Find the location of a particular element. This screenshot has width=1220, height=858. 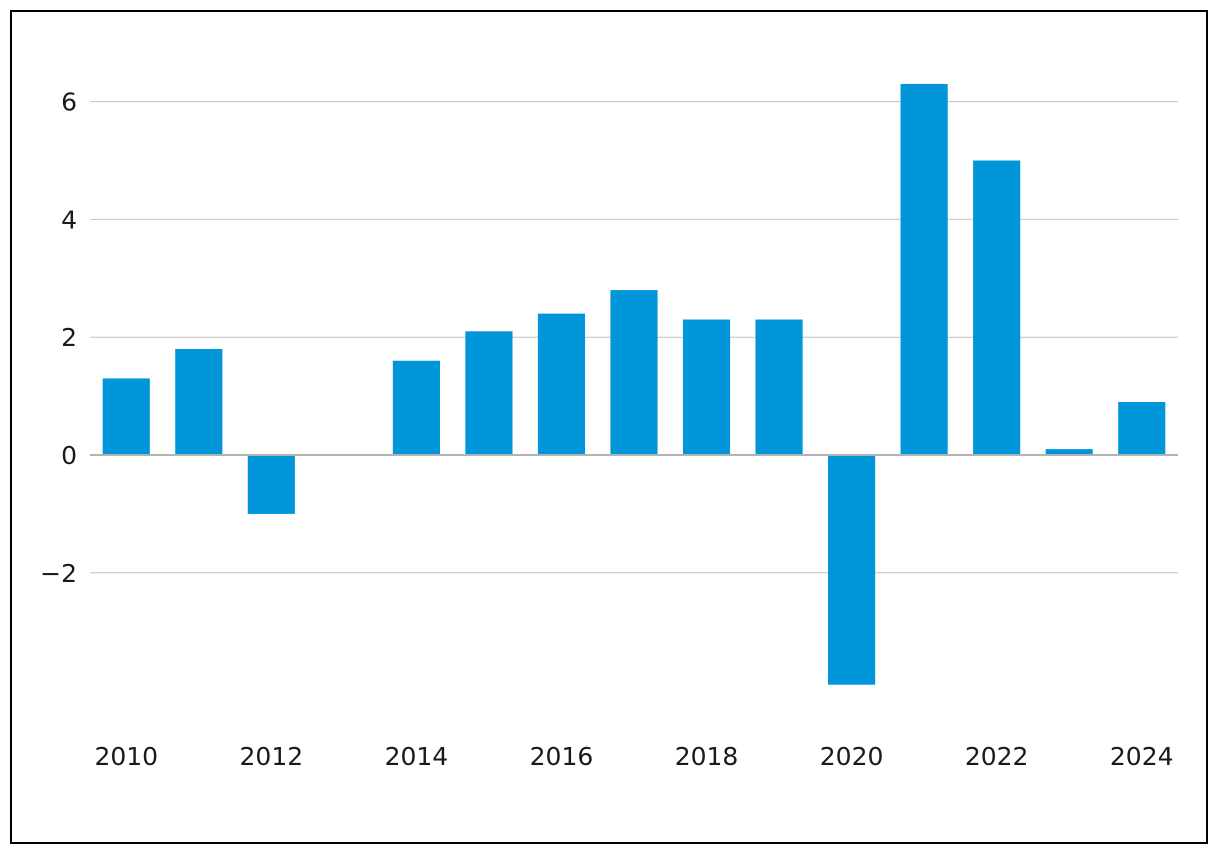

x-tick-label: 2018 is located at coordinates (707, 756).